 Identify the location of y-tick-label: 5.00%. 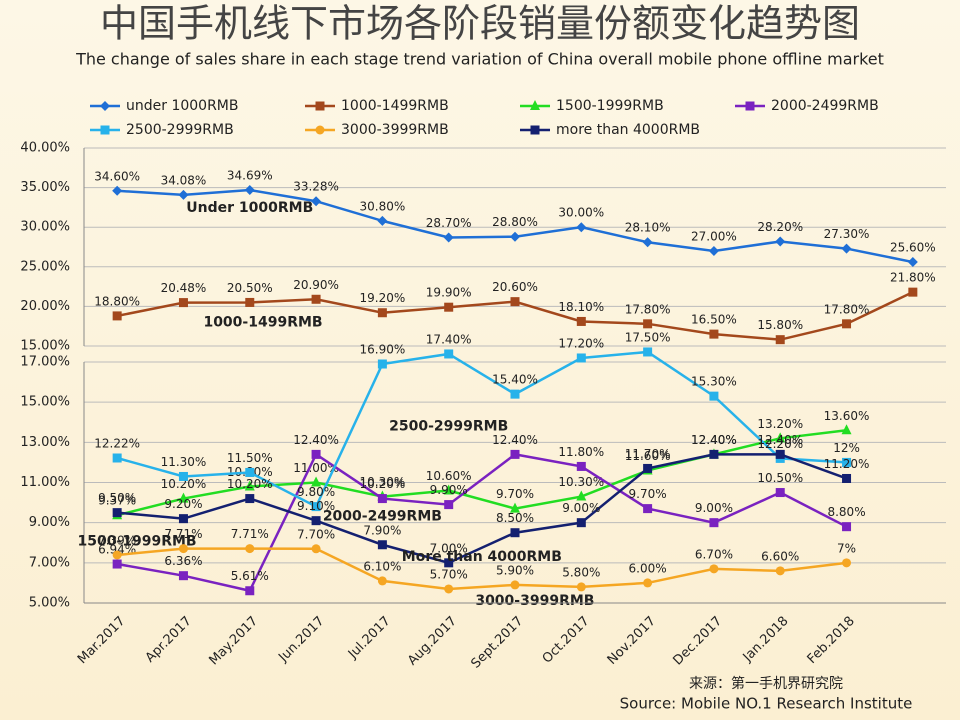
(49, 603).